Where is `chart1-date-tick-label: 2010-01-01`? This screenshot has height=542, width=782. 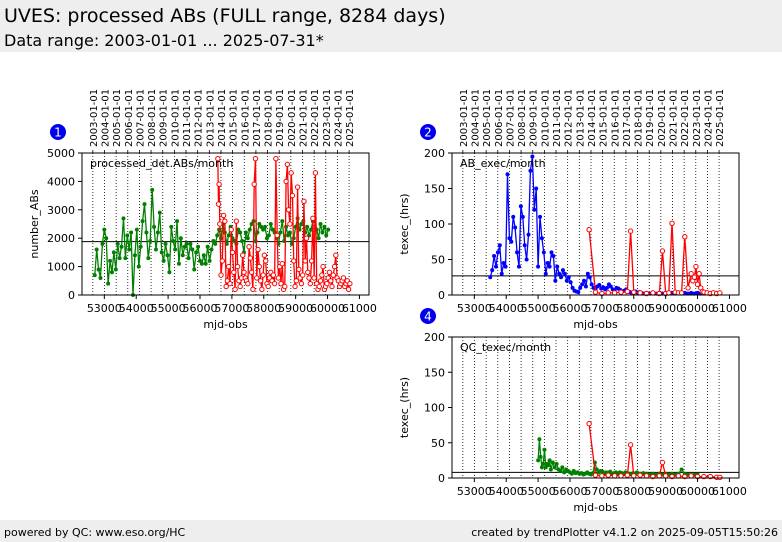
chart1-date-tick-label: 2010-01-01 is located at coordinates (175, 118).